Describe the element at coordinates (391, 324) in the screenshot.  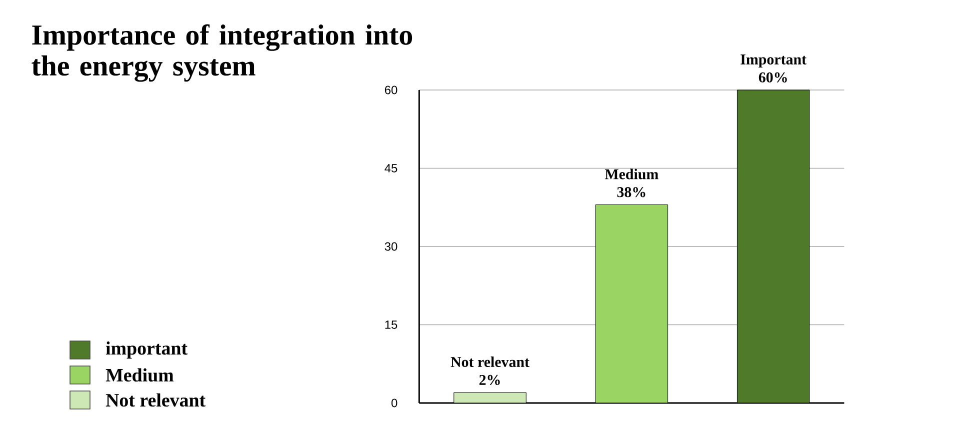
I see `y-tick-label: 15` at that location.